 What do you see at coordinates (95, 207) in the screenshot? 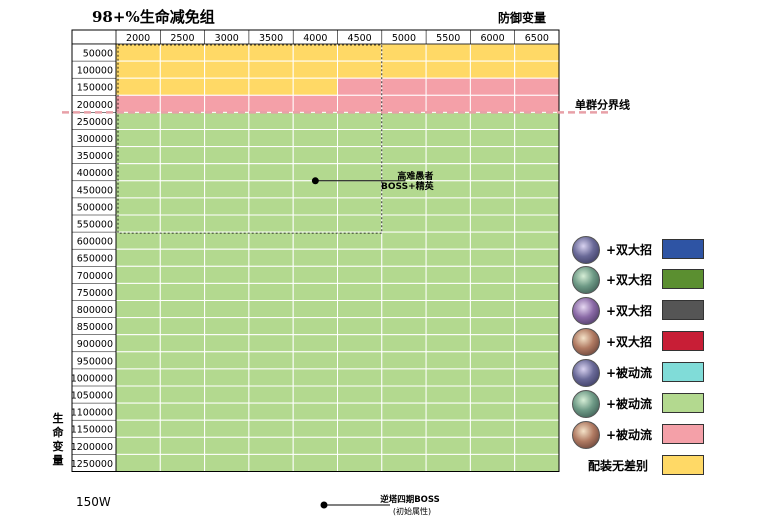
I see `y-tick-label: 500000` at bounding box center [95, 207].